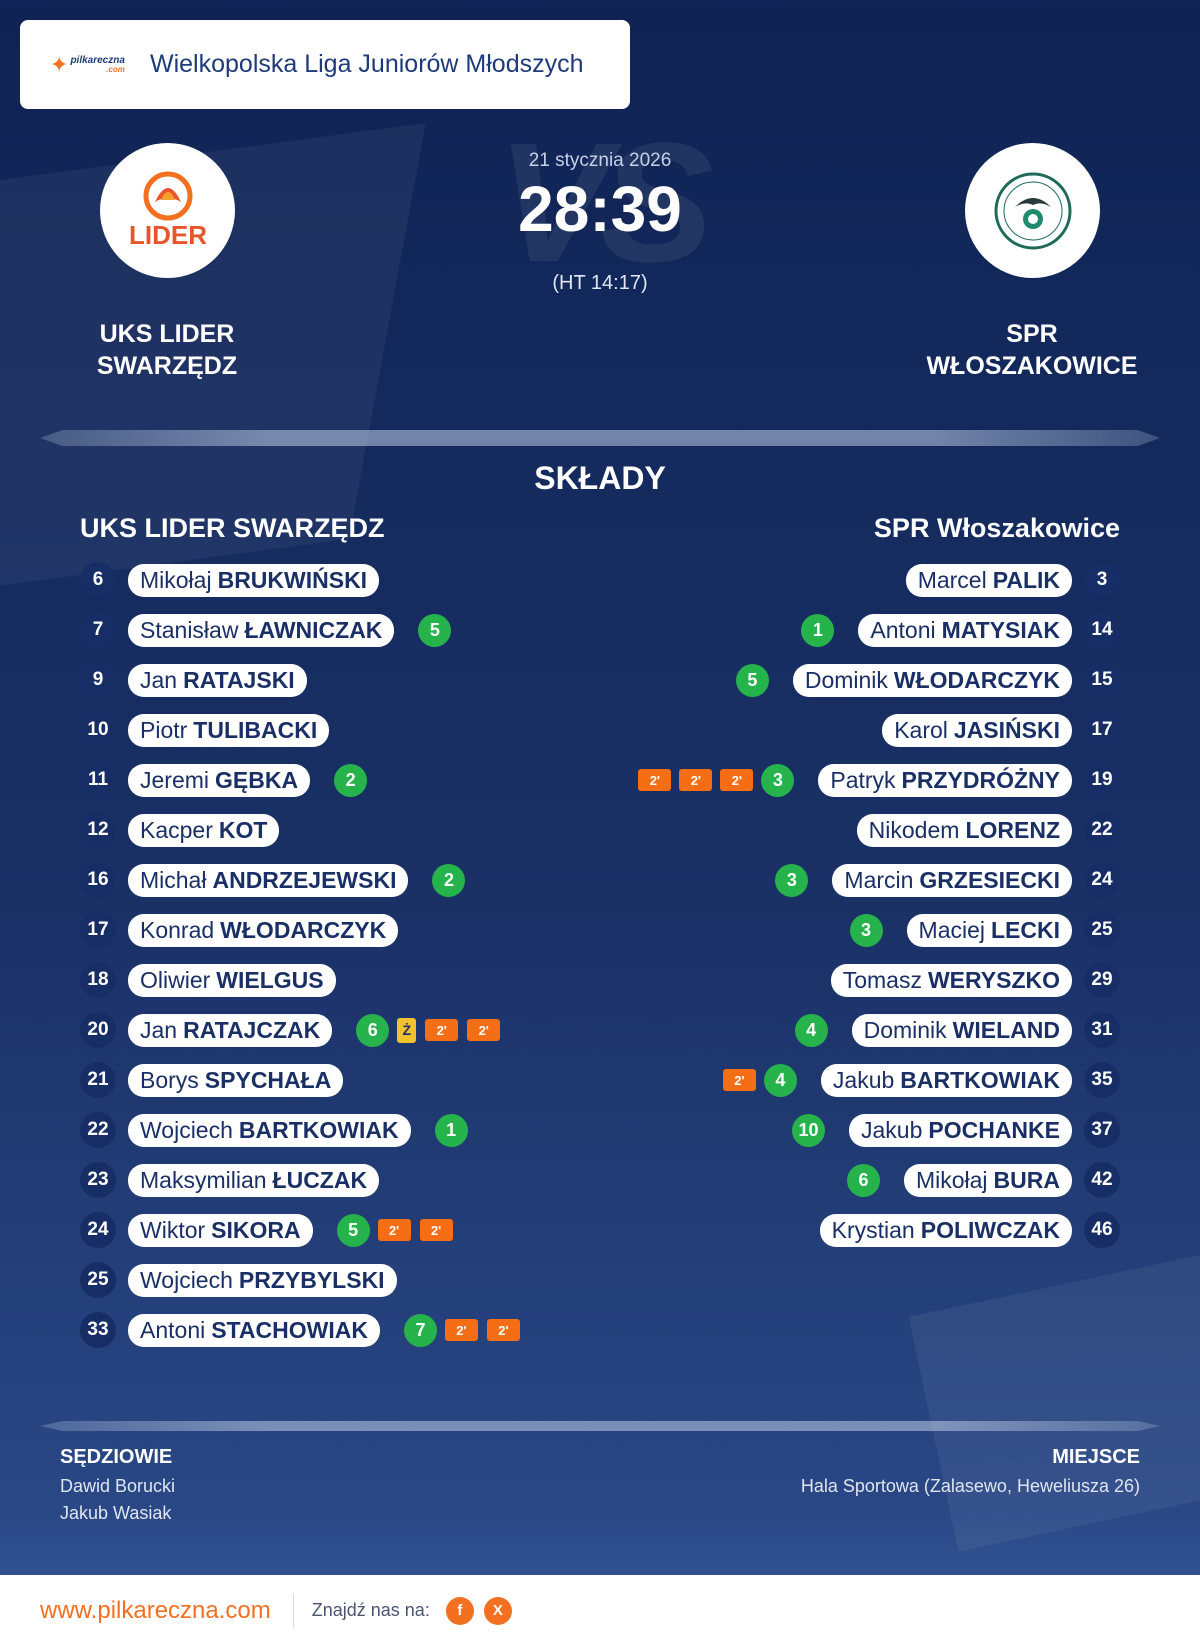  I want to click on goals-badge: 10, so click(808, 1130).